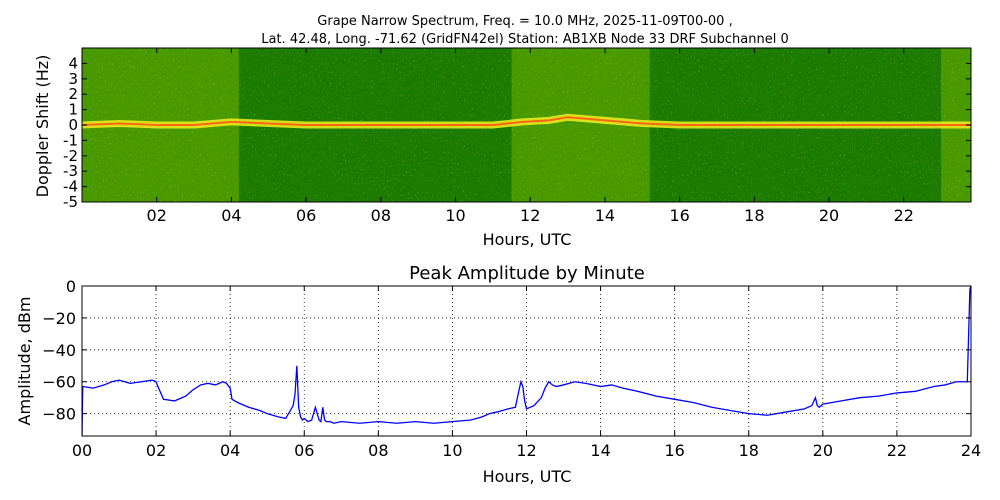 The width and height of the screenshot is (1000, 500). I want to click on spectrogram-y-tick-label: -5, so click(70, 202).